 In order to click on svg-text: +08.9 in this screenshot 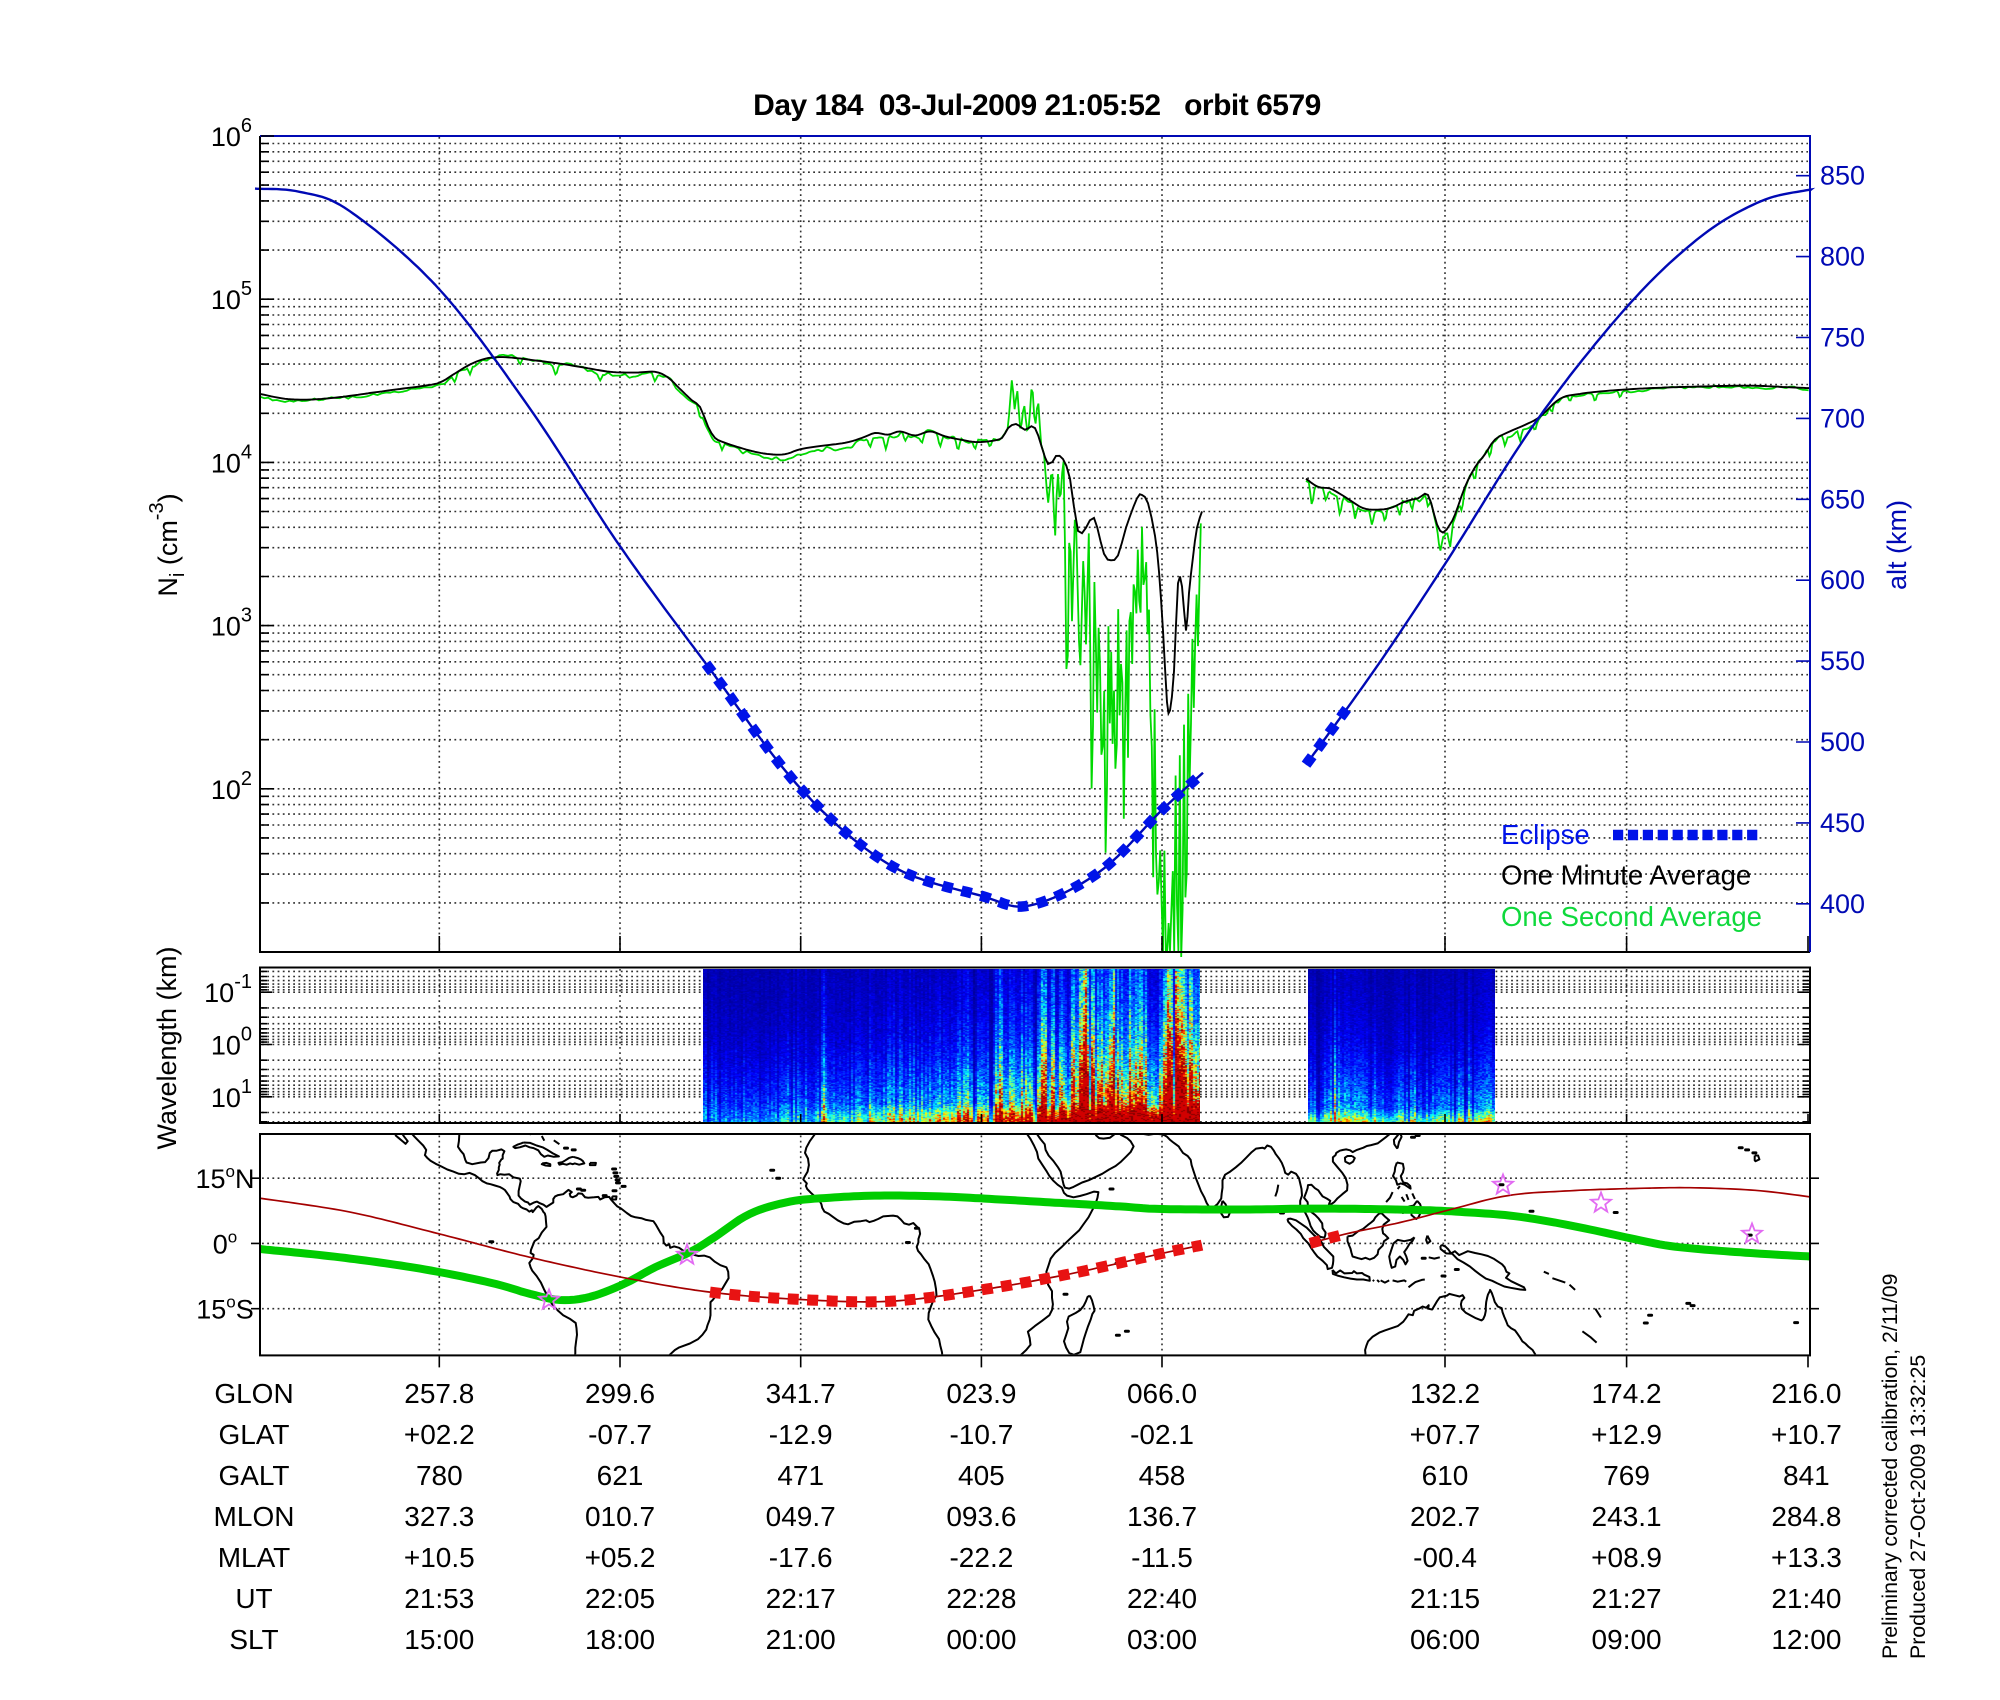, I will do `click(1626, 1557)`.